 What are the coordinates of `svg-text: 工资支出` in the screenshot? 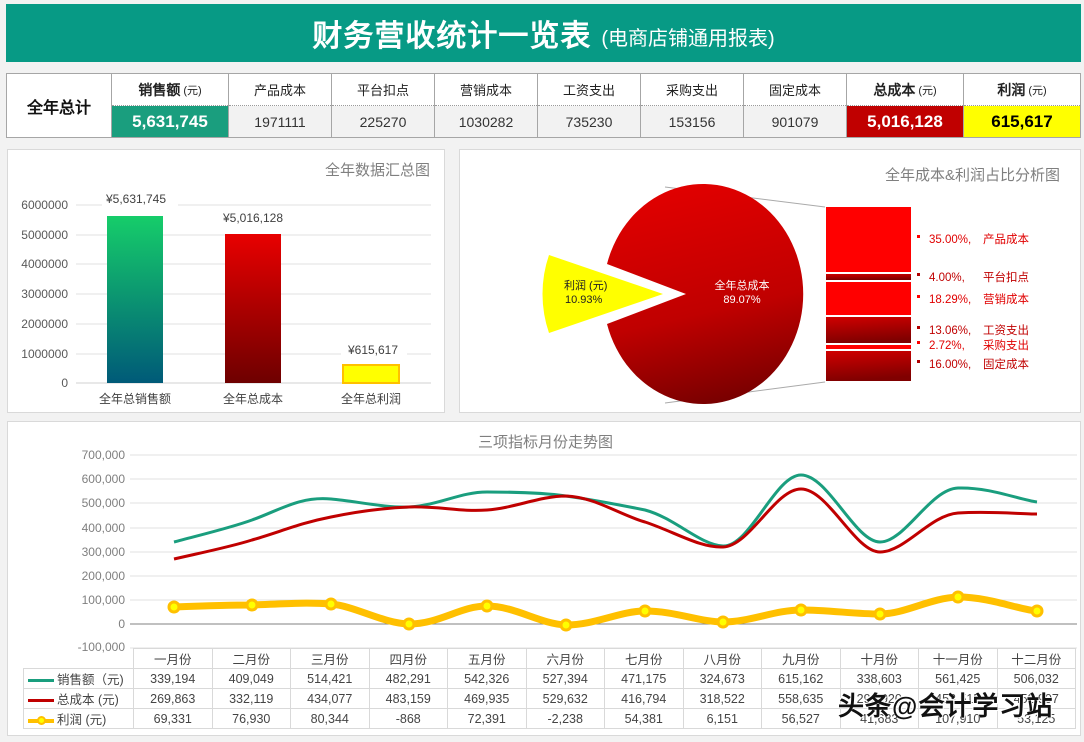 It's located at (1006, 330).